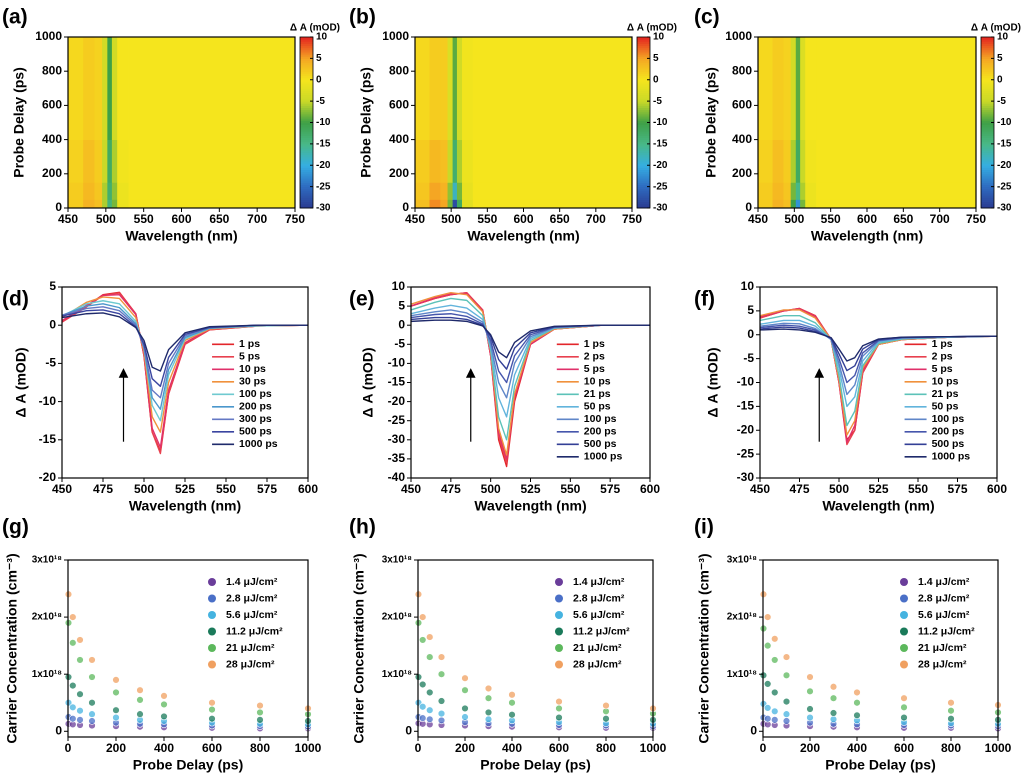 The image size is (1024, 775). What do you see at coordinates (535, 765) in the screenshot?
I see `x-axis-title: Probe Delay (ps)` at bounding box center [535, 765].